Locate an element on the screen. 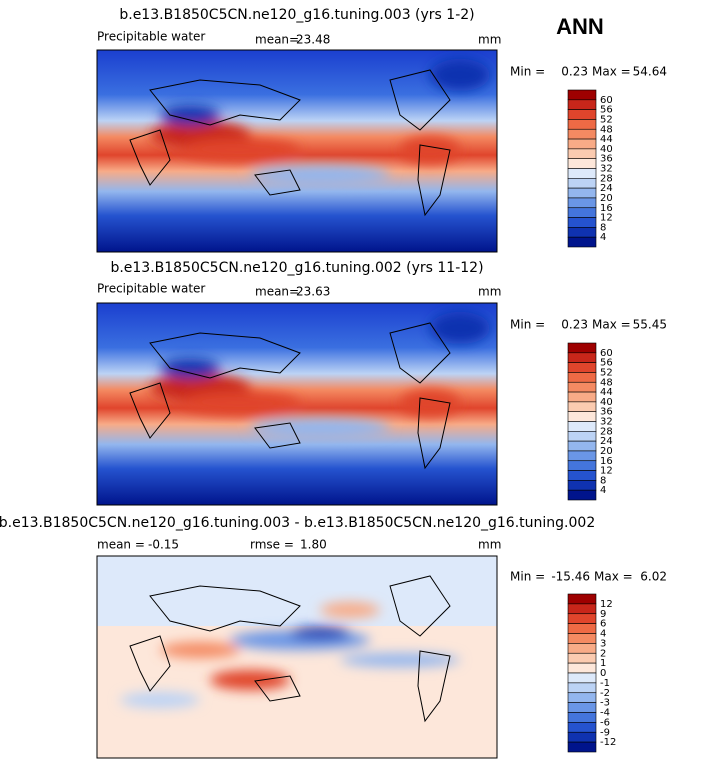  colorbar-label: -2 is located at coordinates (605, 693).